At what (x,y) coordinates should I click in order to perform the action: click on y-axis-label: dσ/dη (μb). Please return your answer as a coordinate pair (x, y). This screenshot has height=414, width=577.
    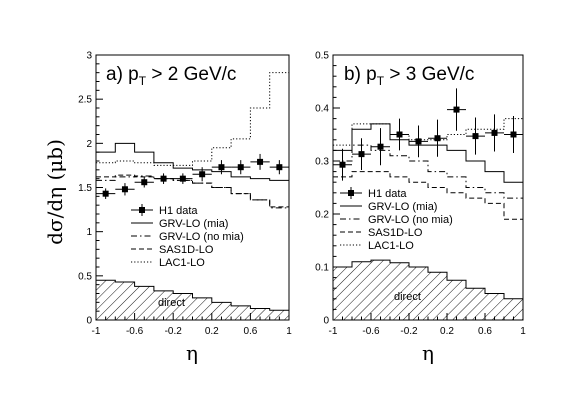
    Looking at the image, I should click on (55, 192).